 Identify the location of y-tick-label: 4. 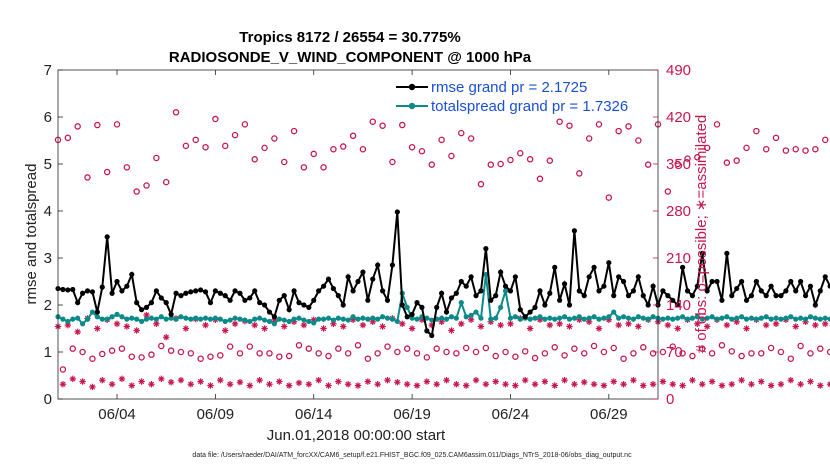
(48, 211).